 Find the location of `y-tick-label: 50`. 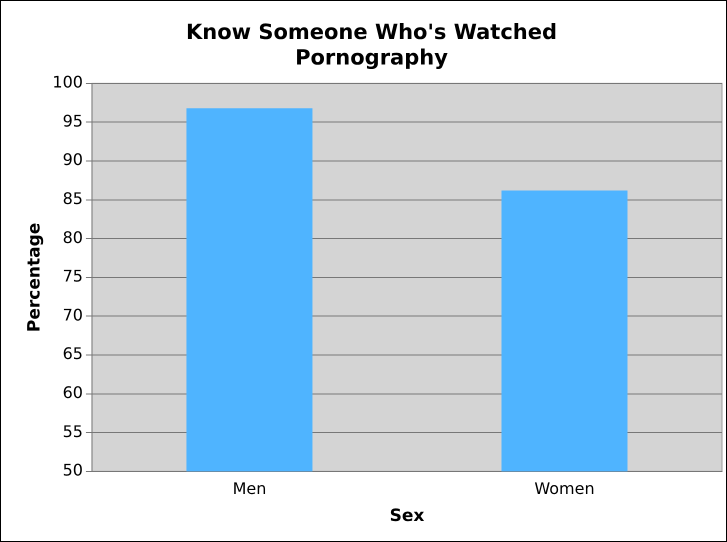

y-tick-label: 50 is located at coordinates (72, 470).